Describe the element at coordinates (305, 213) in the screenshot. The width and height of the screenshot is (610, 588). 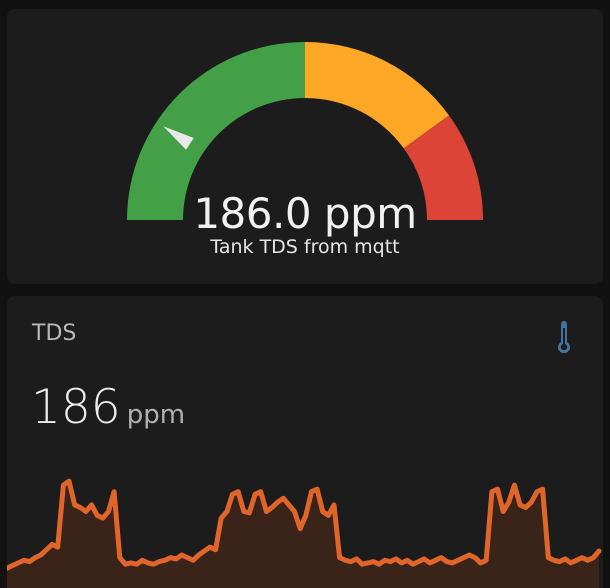
I see `gauge-value: 186.0 ppm` at that location.